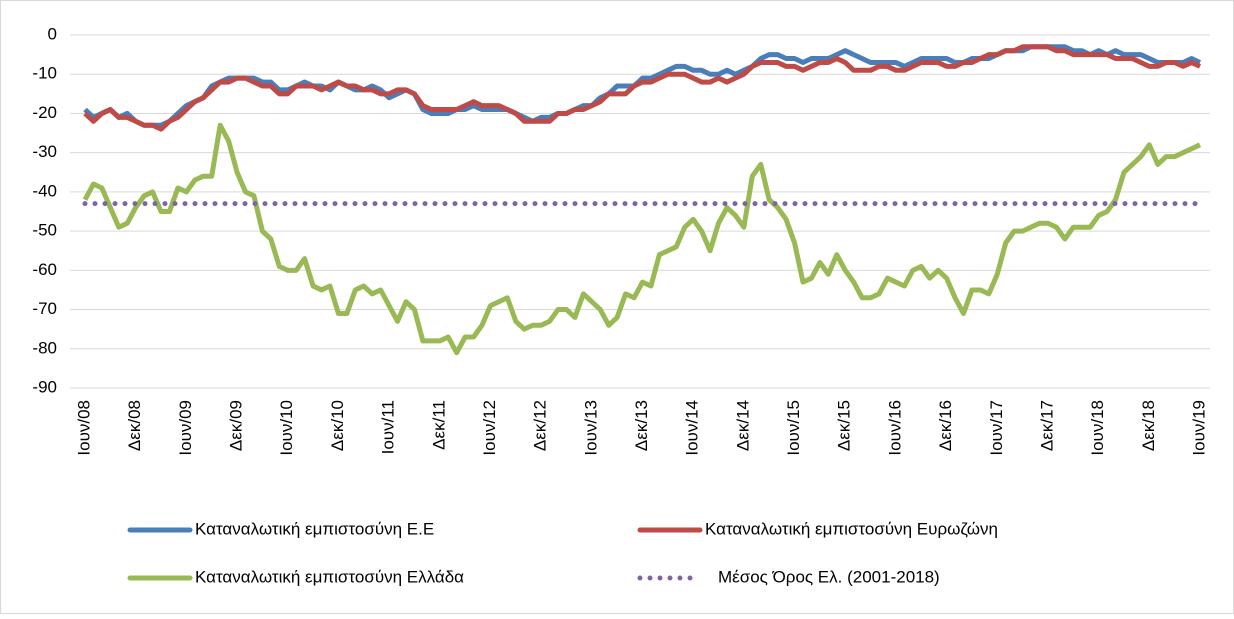 The height and width of the screenshot is (619, 1234). What do you see at coordinates (1148, 425) in the screenshot?
I see `x-tick-label: Δεκ/18` at bounding box center [1148, 425].